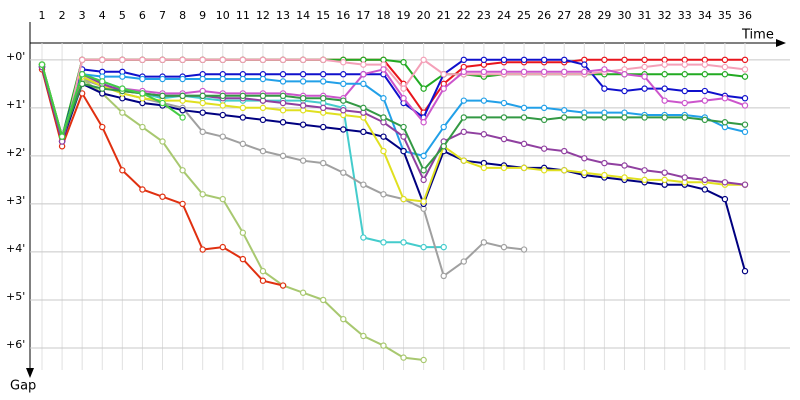  Describe the element at coordinates (303, 15) in the screenshot. I see `x-tick-label: 14` at that location.